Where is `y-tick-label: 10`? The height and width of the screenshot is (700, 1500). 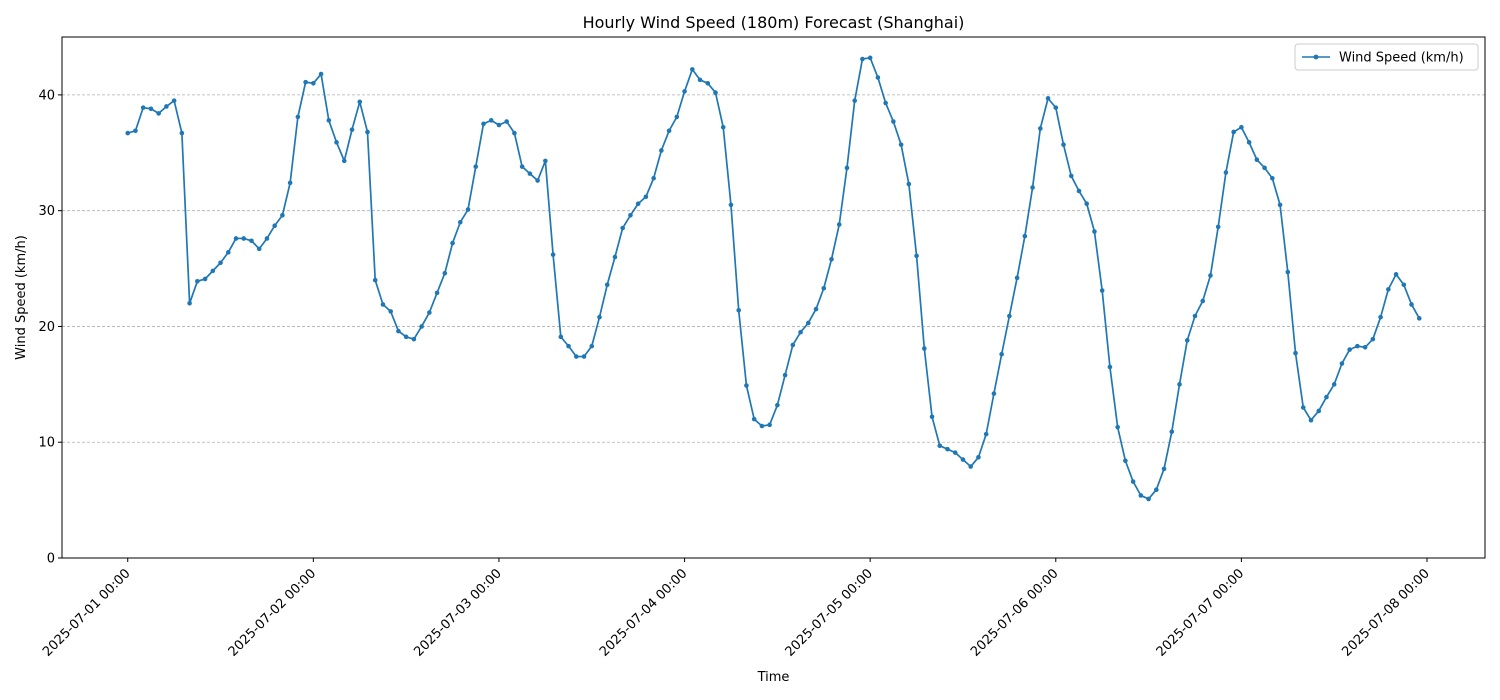
y-tick-label: 10 is located at coordinates (46, 443).